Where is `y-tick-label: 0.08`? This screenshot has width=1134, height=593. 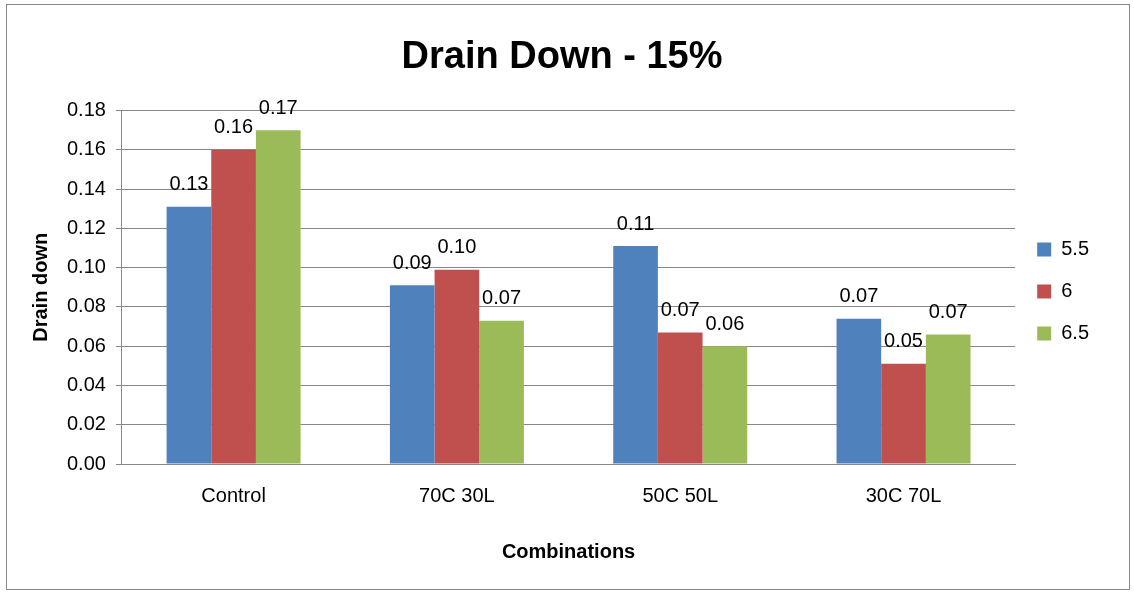
y-tick-label: 0.08 is located at coordinates (86, 305).